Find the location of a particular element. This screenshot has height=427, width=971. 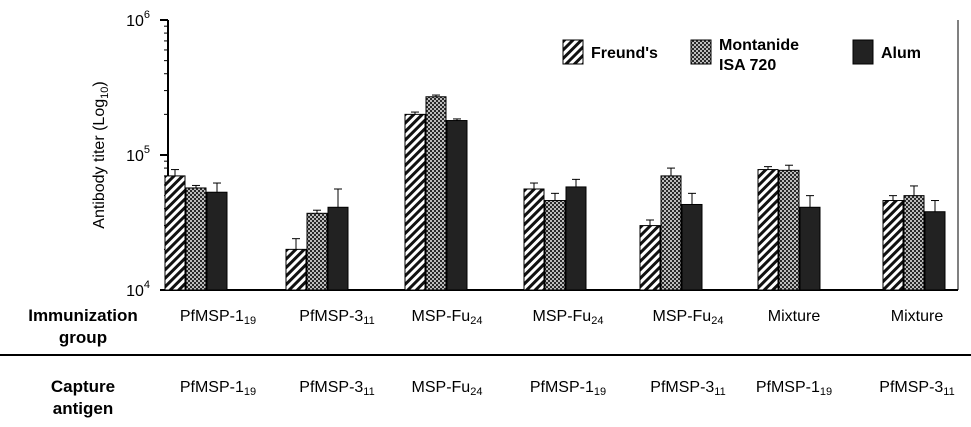

row-divider is located at coordinates (485, 355).